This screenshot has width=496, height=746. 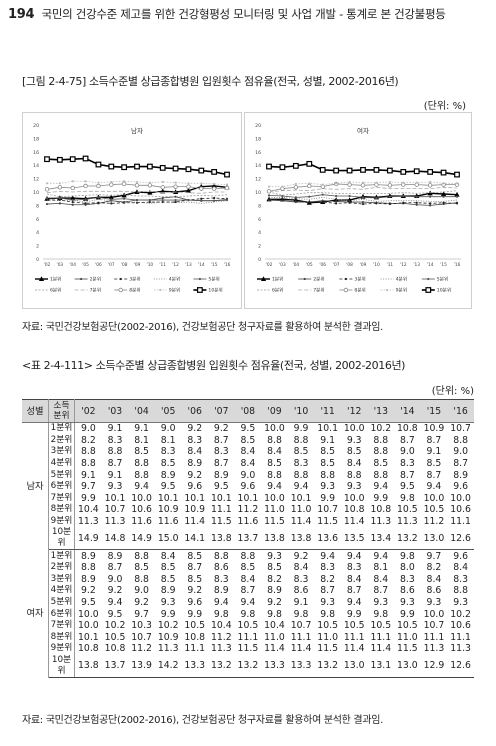 I want to click on value-cell: 9.3, so click(x=461, y=603).